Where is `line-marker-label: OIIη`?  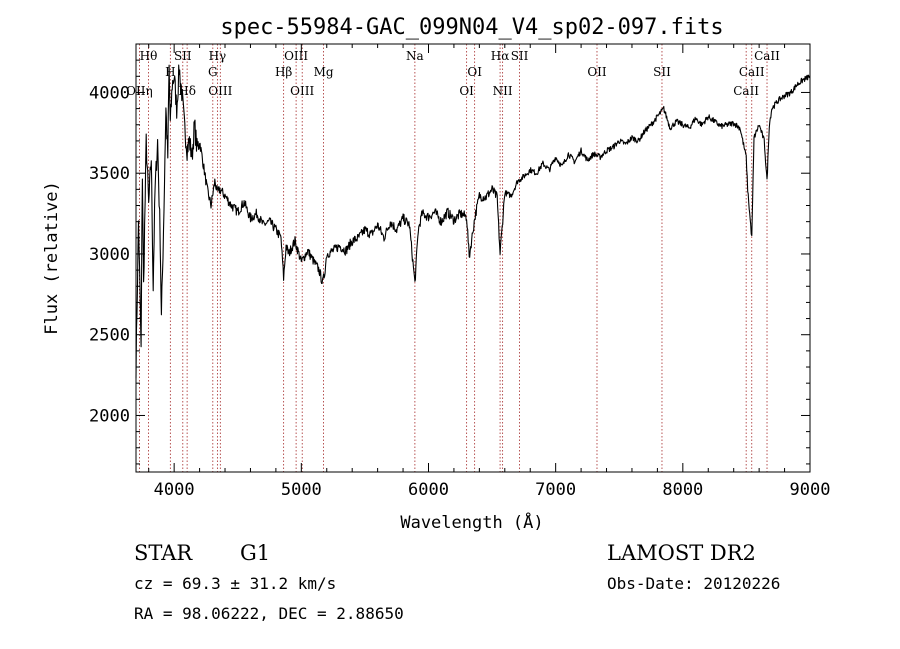
line-marker-label: OIIη is located at coordinates (139, 91).